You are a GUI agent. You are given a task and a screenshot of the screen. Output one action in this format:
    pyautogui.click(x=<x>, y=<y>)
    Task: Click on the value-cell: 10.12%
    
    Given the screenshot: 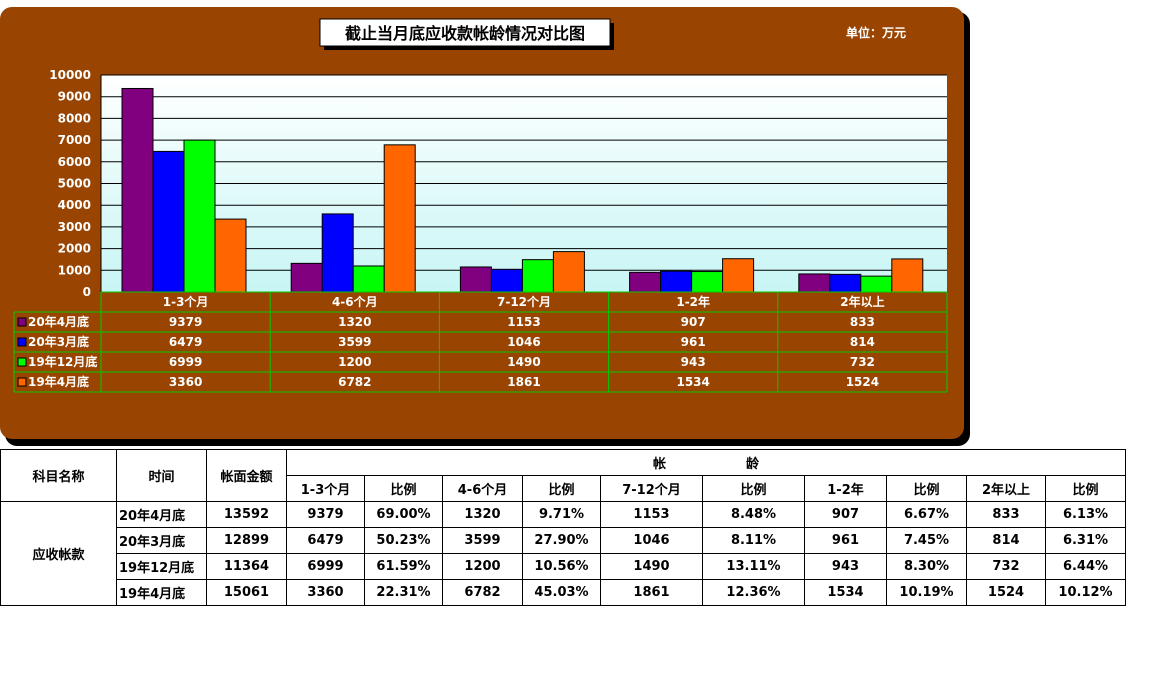 What is the action you would take?
    pyautogui.click(x=1085, y=592)
    